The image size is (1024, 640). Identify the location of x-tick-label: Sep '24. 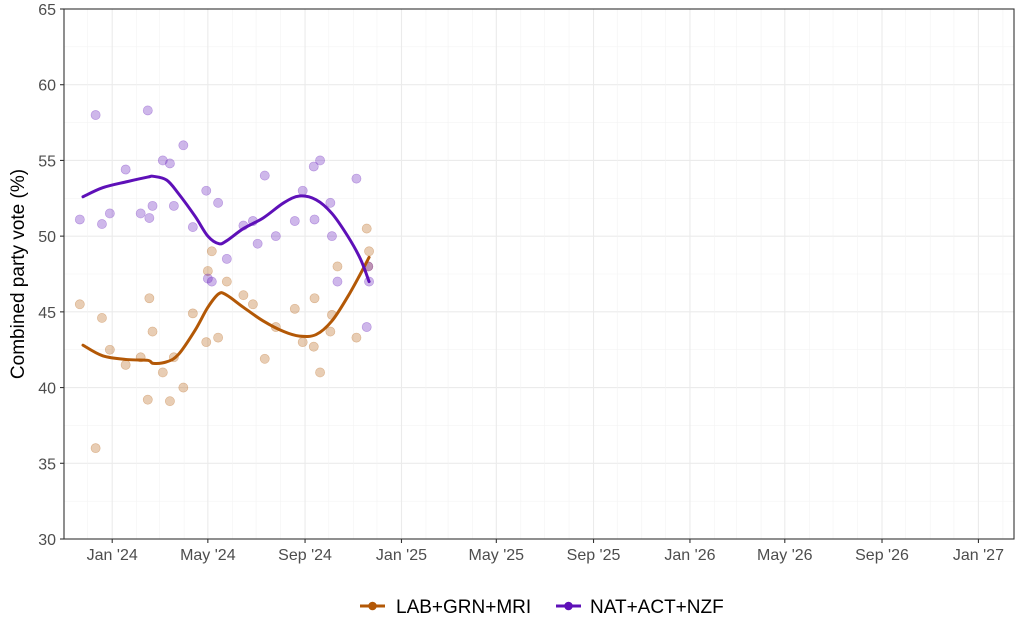
(305, 555).